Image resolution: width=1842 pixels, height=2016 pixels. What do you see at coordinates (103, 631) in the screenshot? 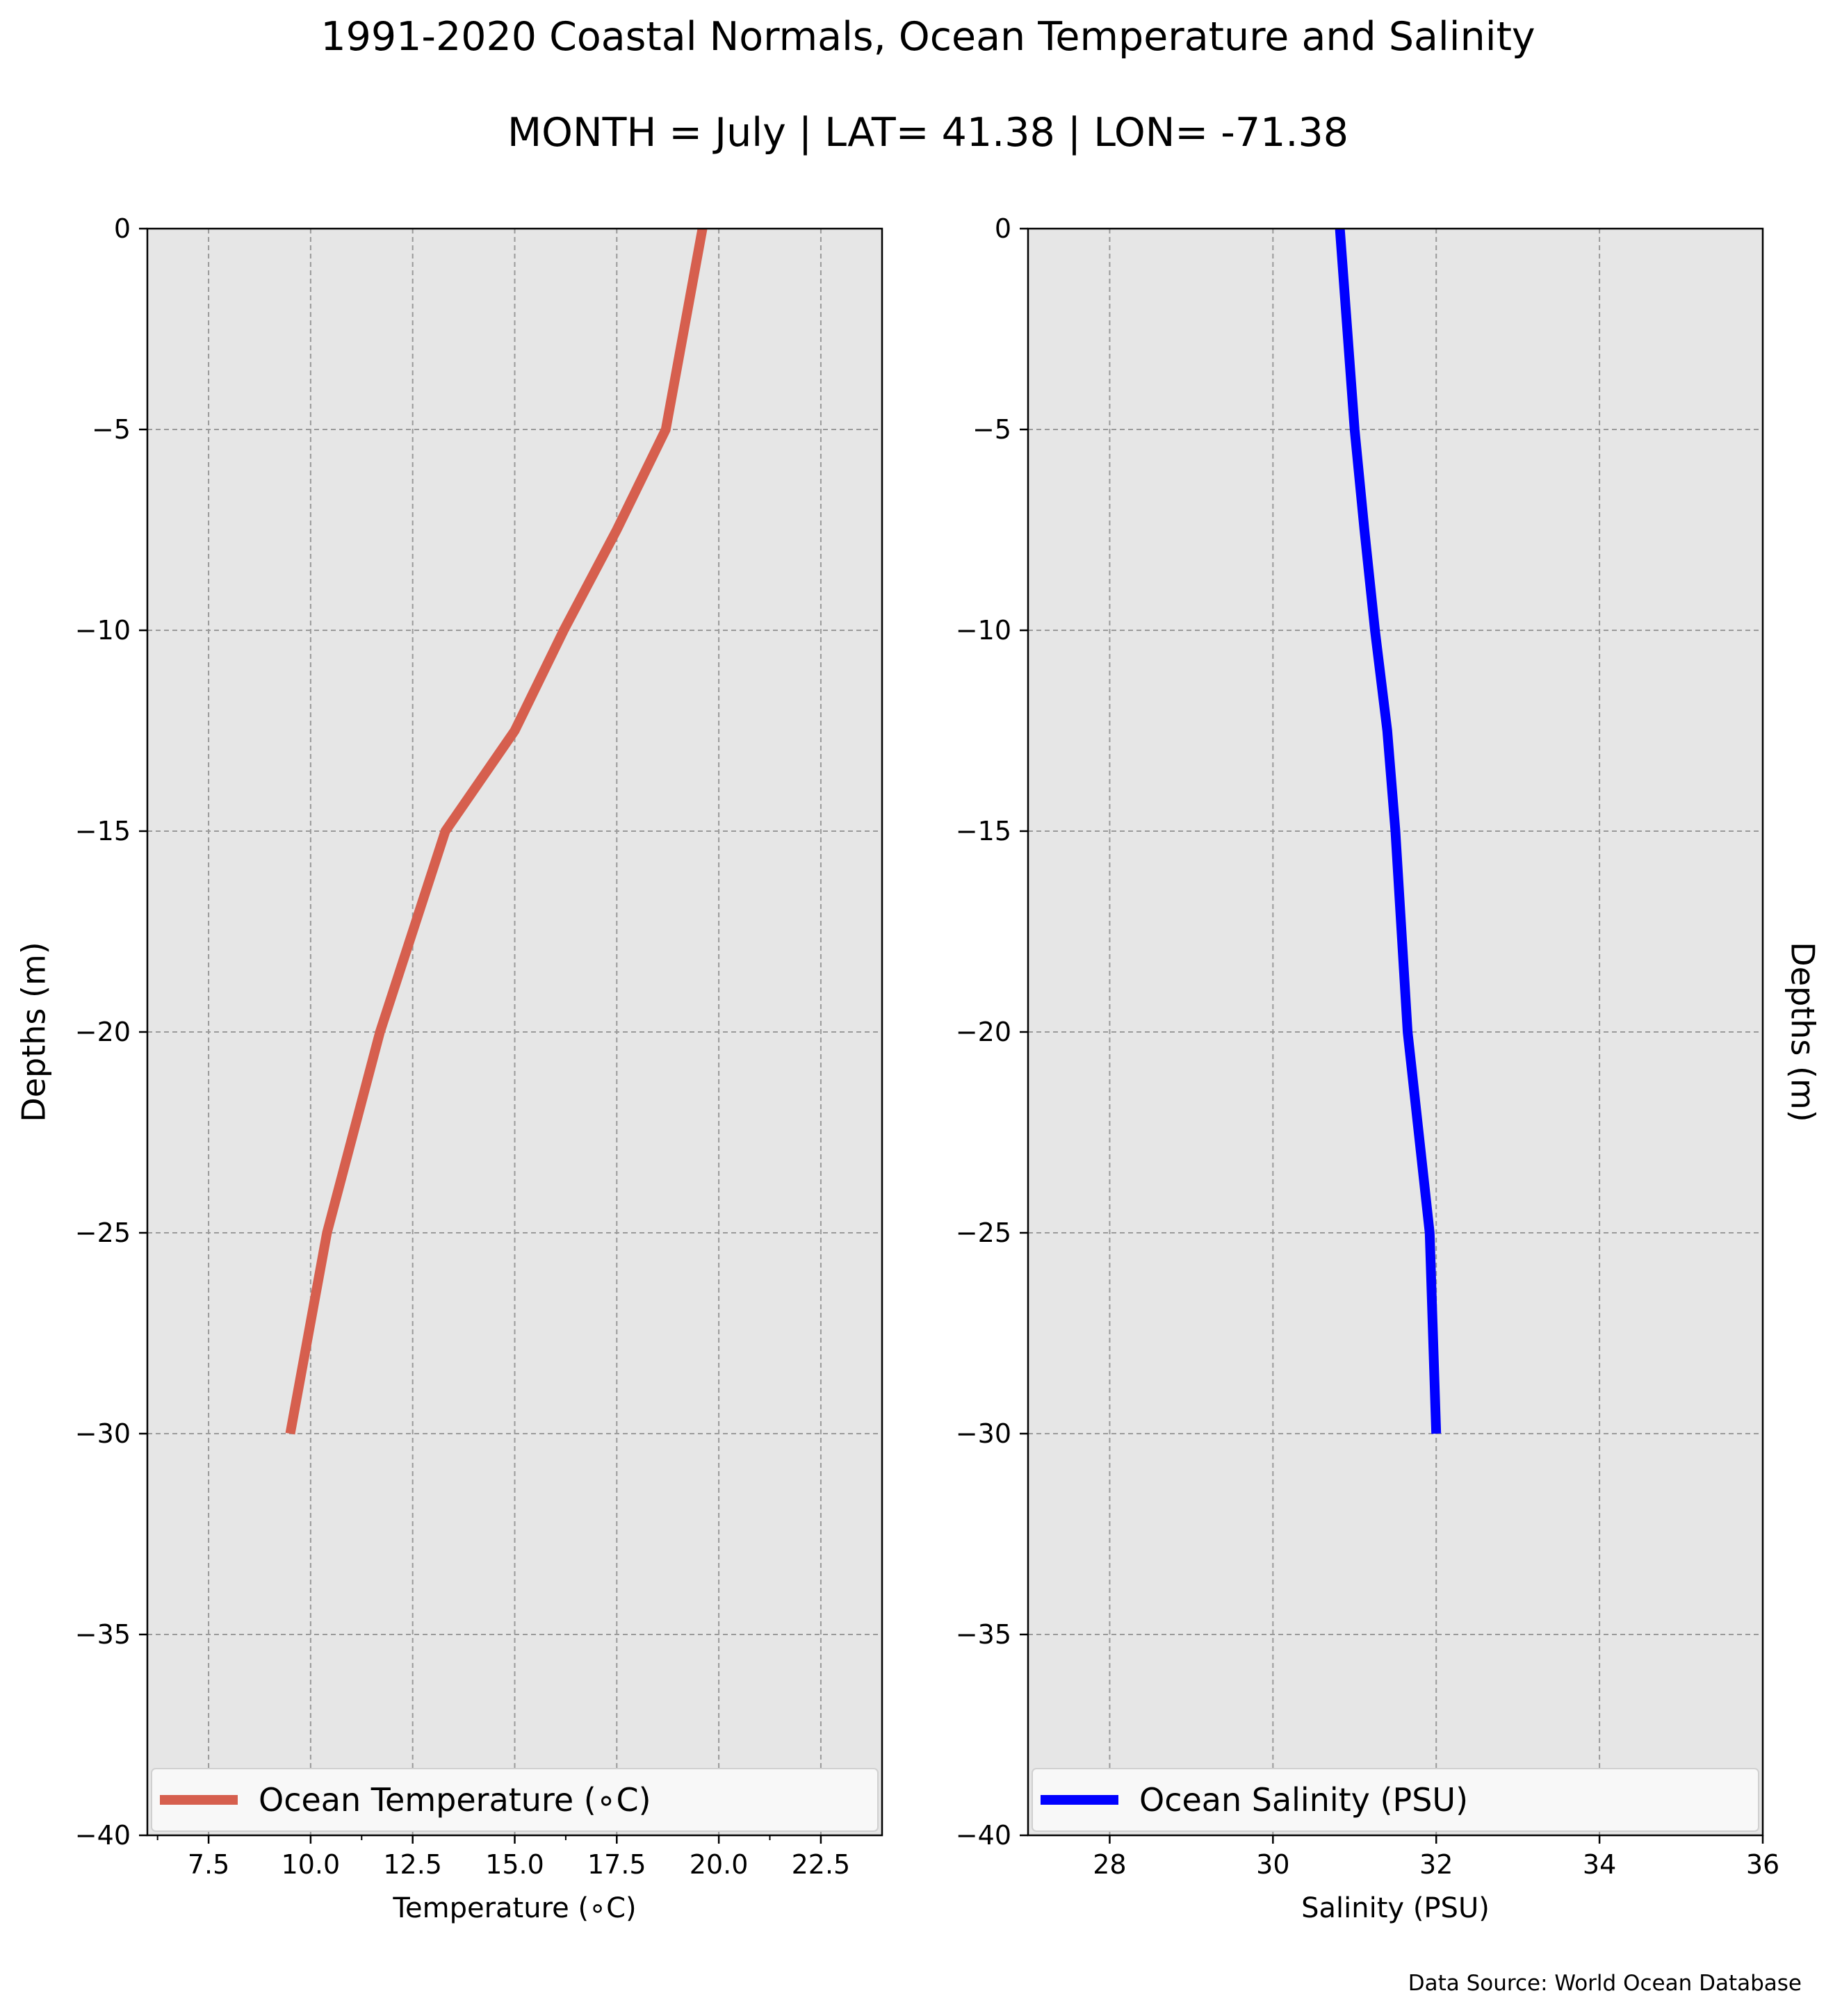
I see `temperature-y-tick-label: −10` at bounding box center [103, 631].